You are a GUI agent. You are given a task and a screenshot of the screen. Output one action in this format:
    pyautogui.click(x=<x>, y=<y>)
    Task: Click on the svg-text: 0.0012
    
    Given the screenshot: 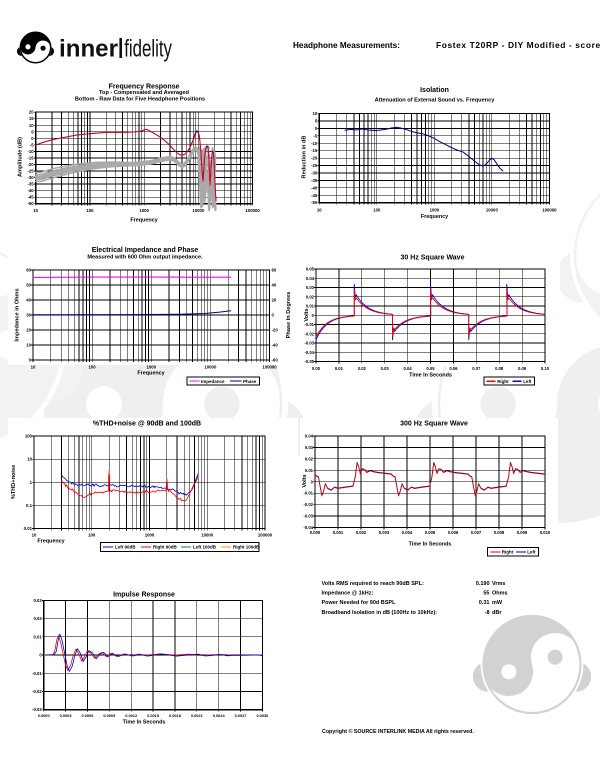 What is the action you would take?
    pyautogui.click(x=131, y=715)
    